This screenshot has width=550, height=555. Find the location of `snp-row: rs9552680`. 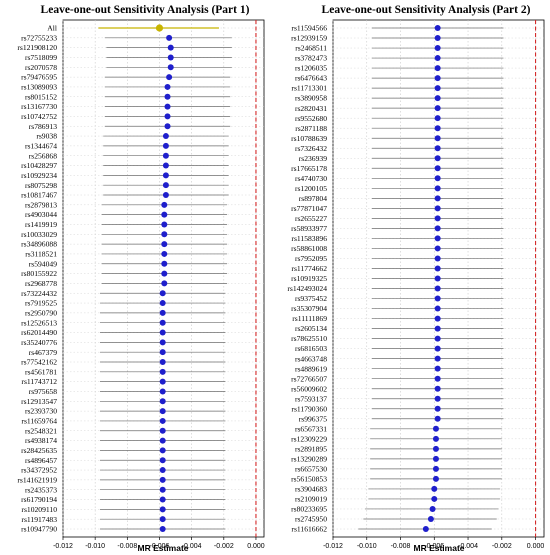

snp-row: rs9552680 is located at coordinates (399, 118).